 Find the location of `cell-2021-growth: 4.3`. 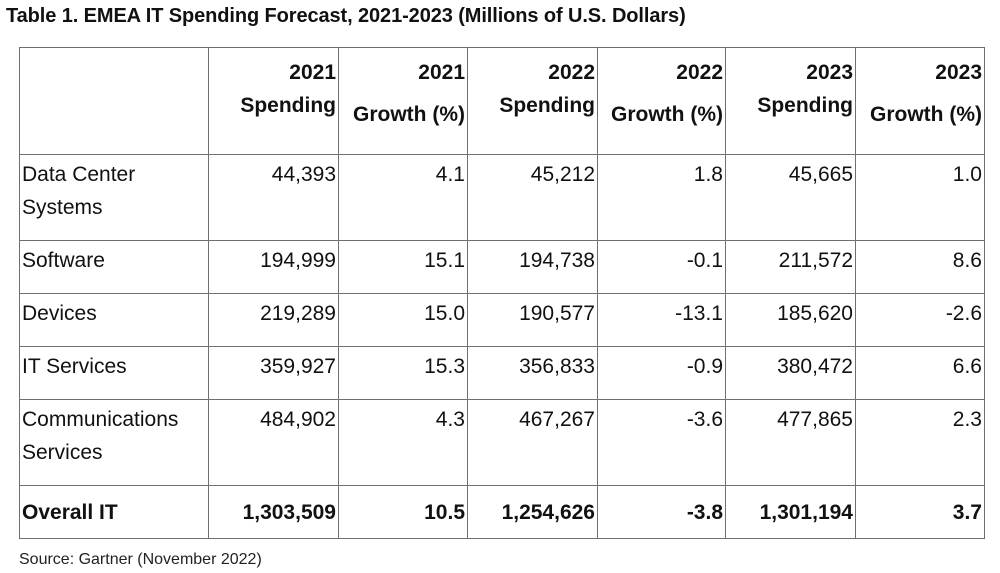

cell-2021-growth: 4.3 is located at coordinates (403, 442).